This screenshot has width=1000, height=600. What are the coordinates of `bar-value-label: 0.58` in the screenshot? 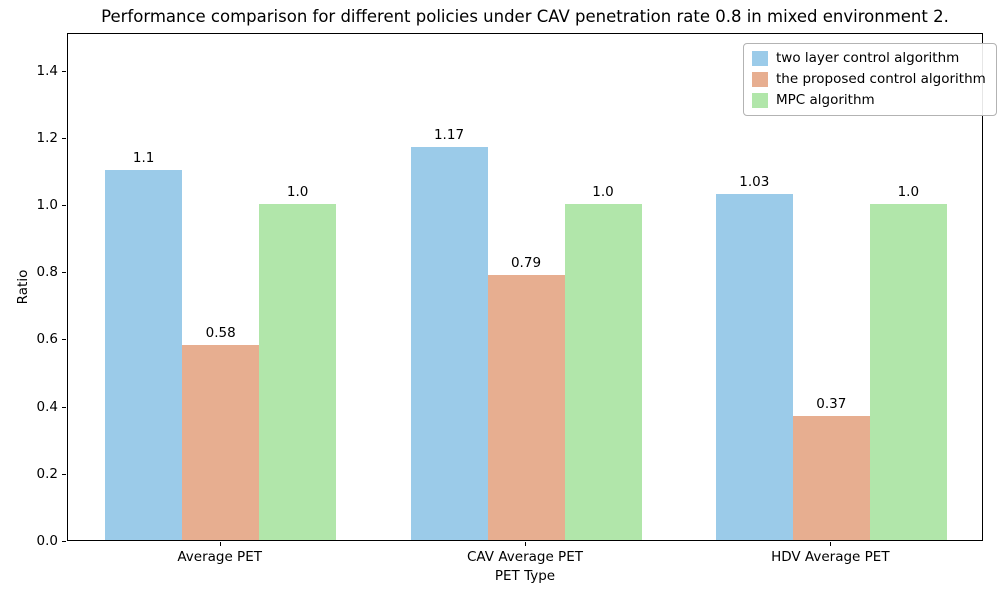 It's located at (220, 333).